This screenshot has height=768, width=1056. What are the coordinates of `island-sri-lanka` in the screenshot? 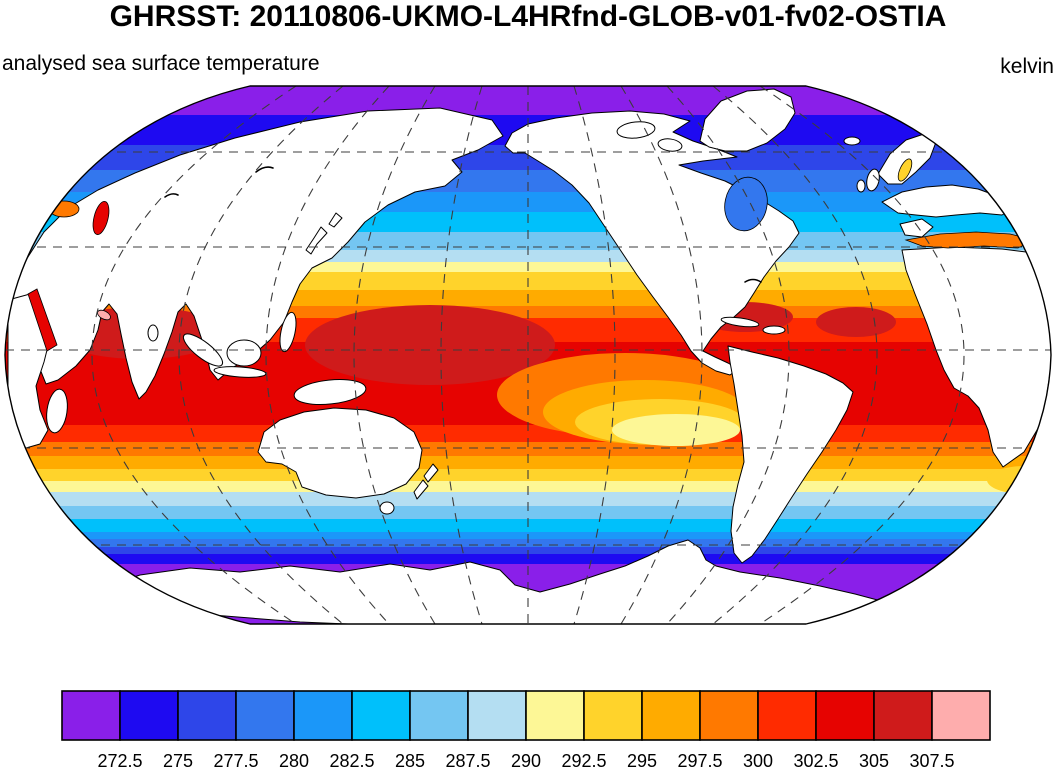 It's located at (153, 333).